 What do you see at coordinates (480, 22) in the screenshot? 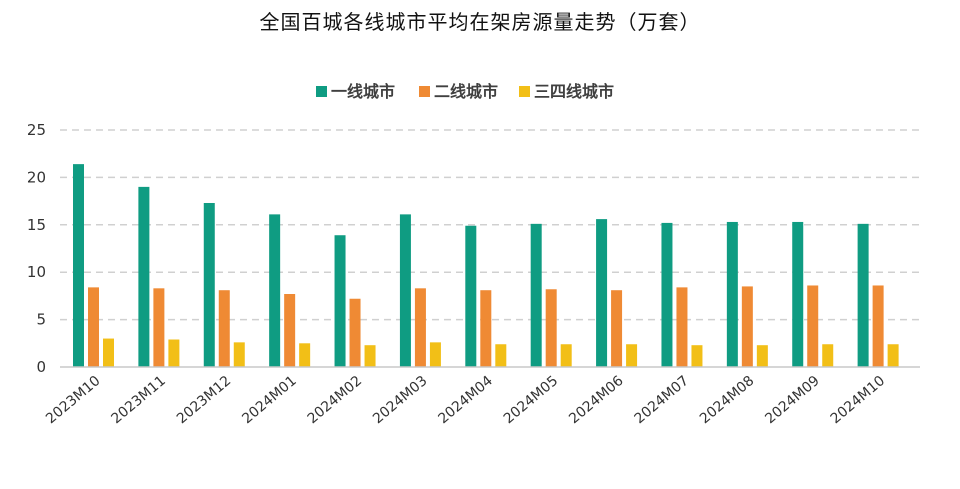
I see `chart-title: 全国百城各线城市平均在架房源量走势（万套）` at bounding box center [480, 22].